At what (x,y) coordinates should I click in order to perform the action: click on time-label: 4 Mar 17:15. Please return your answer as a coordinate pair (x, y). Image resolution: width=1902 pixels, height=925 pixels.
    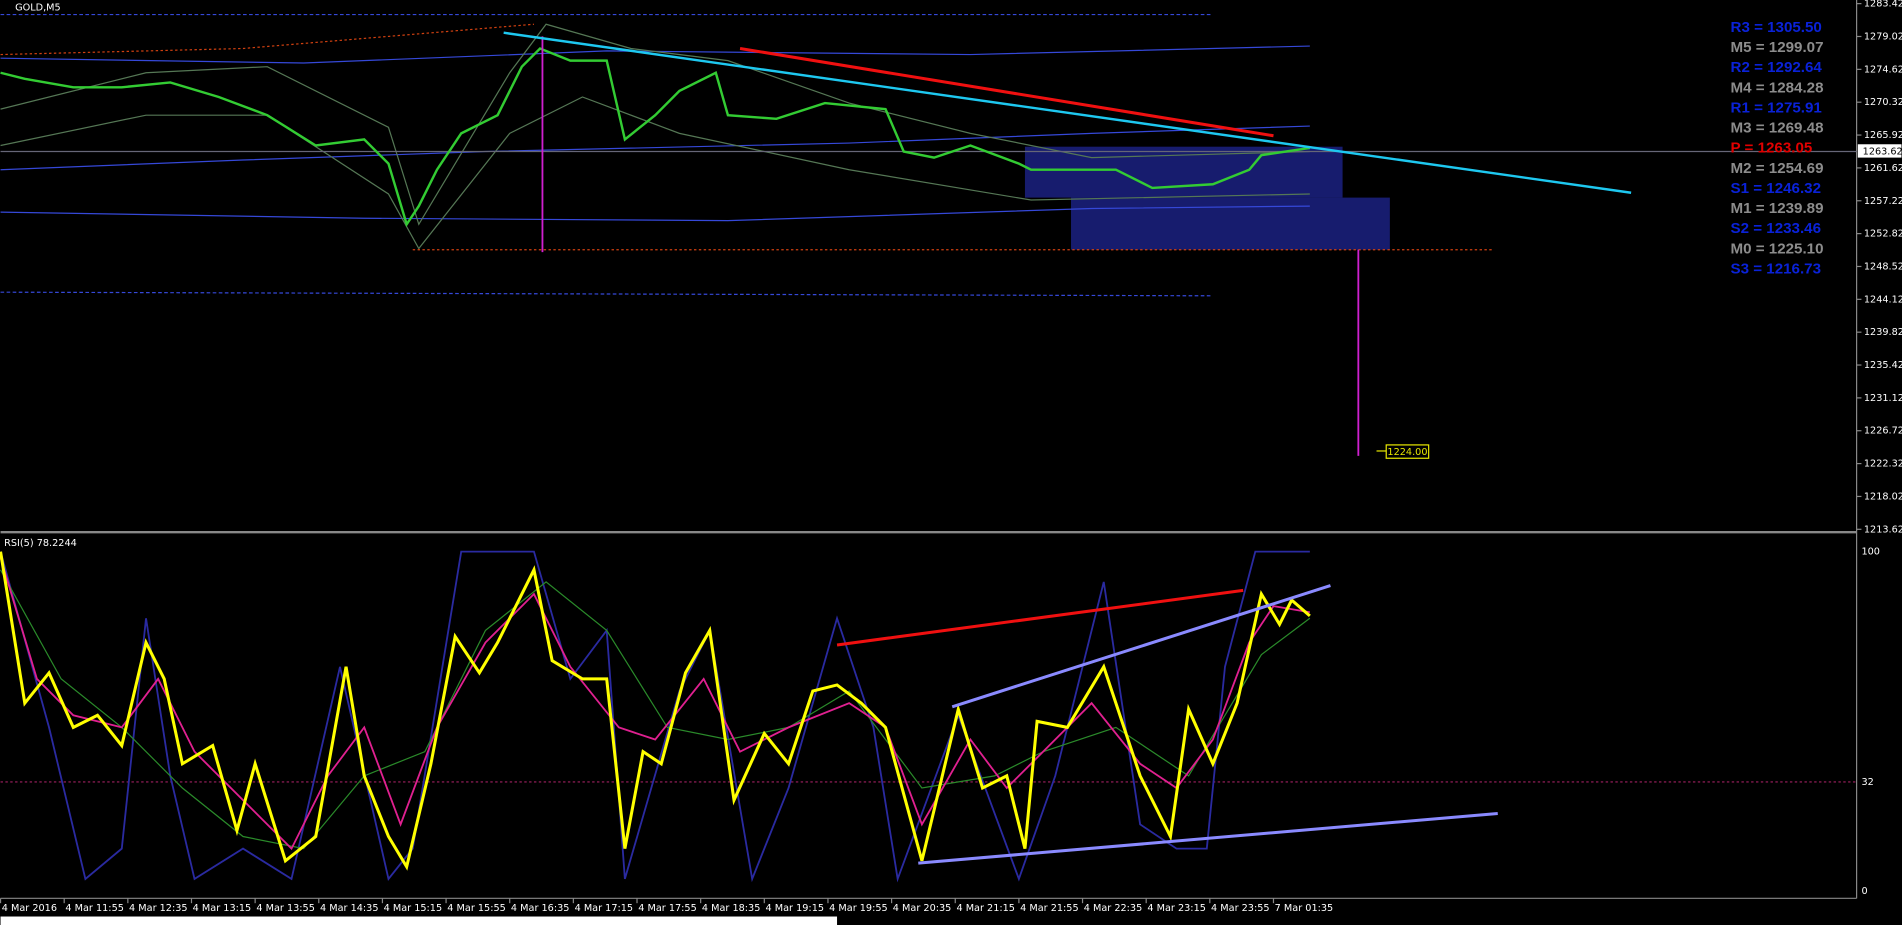
    Looking at the image, I should click on (604, 908).